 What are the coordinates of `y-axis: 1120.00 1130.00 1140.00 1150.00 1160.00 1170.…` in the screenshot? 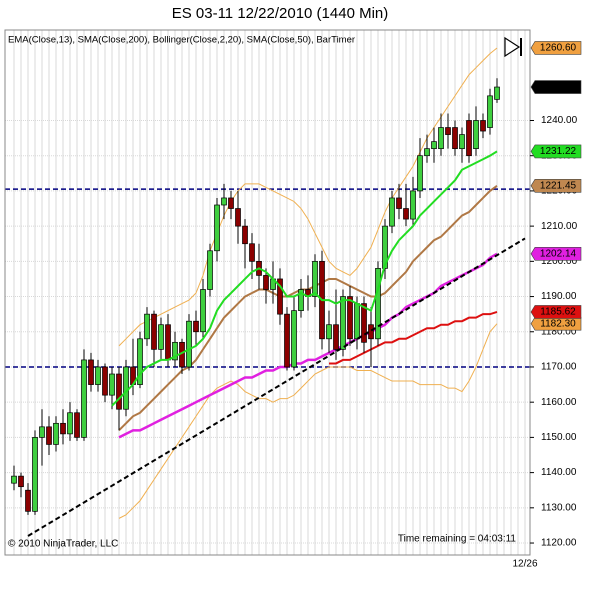 It's located at (547, 305).